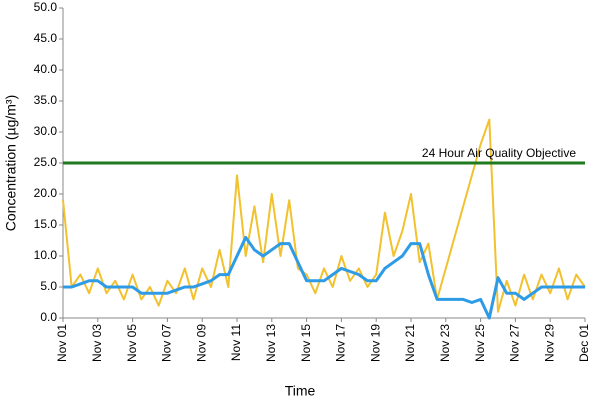 This screenshot has width=600, height=400. I want to click on y-tick-label: 15.0, so click(46, 224).